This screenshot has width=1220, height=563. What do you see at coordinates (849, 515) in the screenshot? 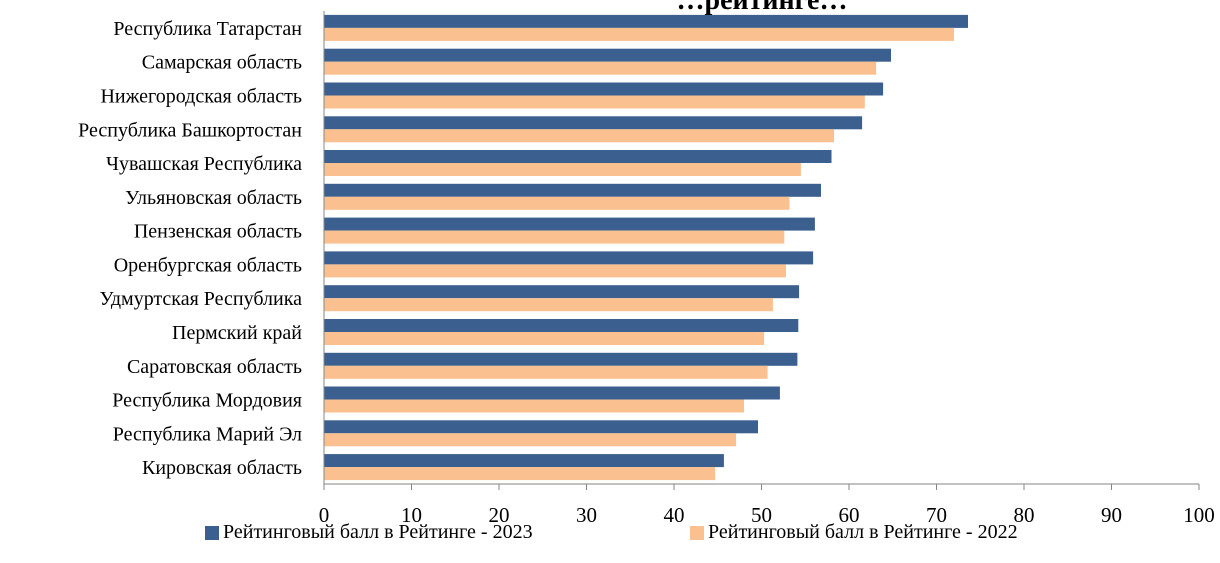
I see `x-tick-label: 60` at bounding box center [849, 515].